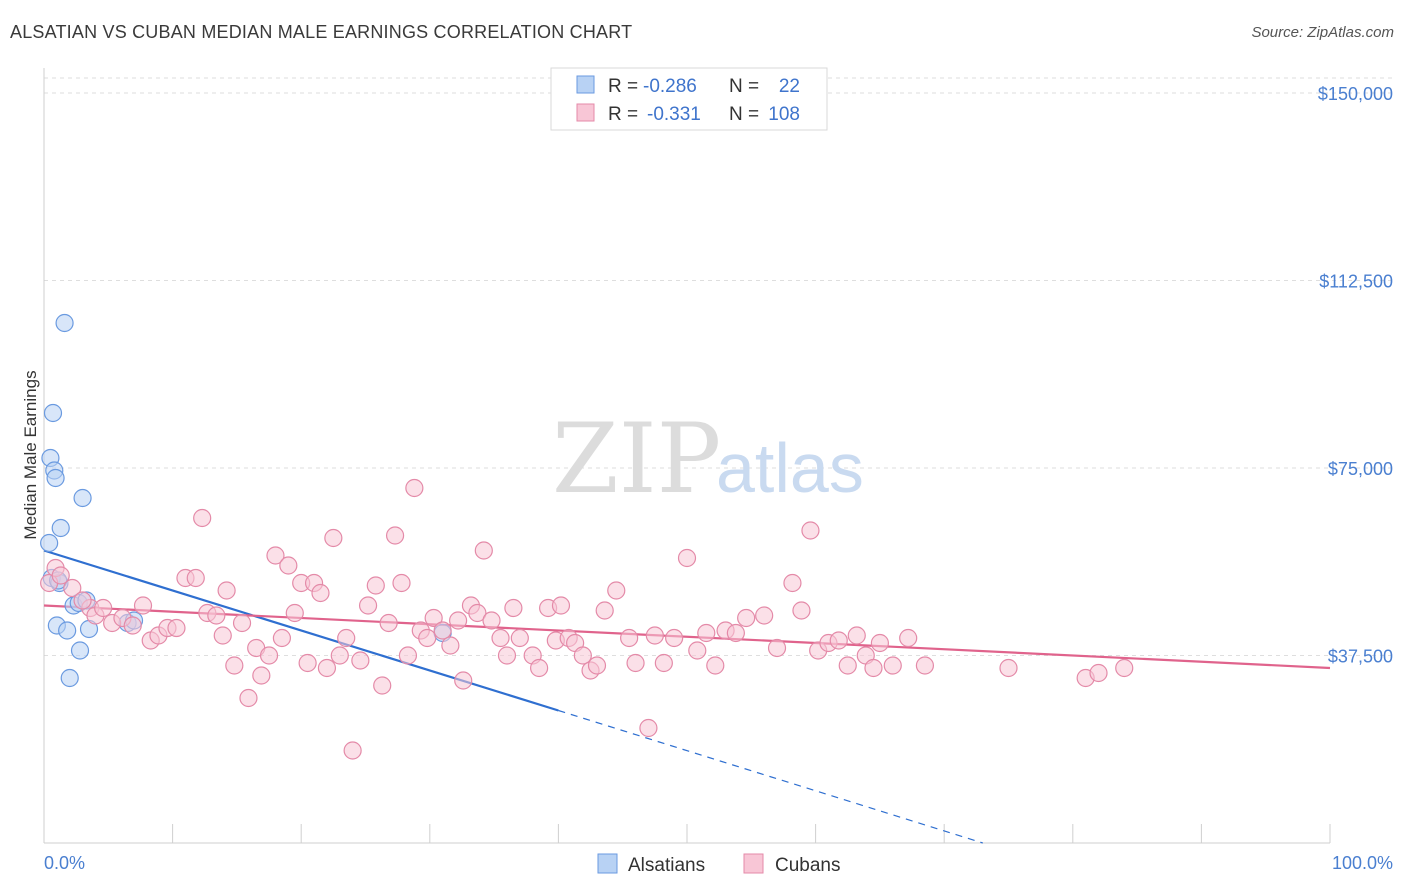  Describe the element at coordinates (607, 863) in the screenshot. I see `series-legend-swatch-alsatians` at that location.